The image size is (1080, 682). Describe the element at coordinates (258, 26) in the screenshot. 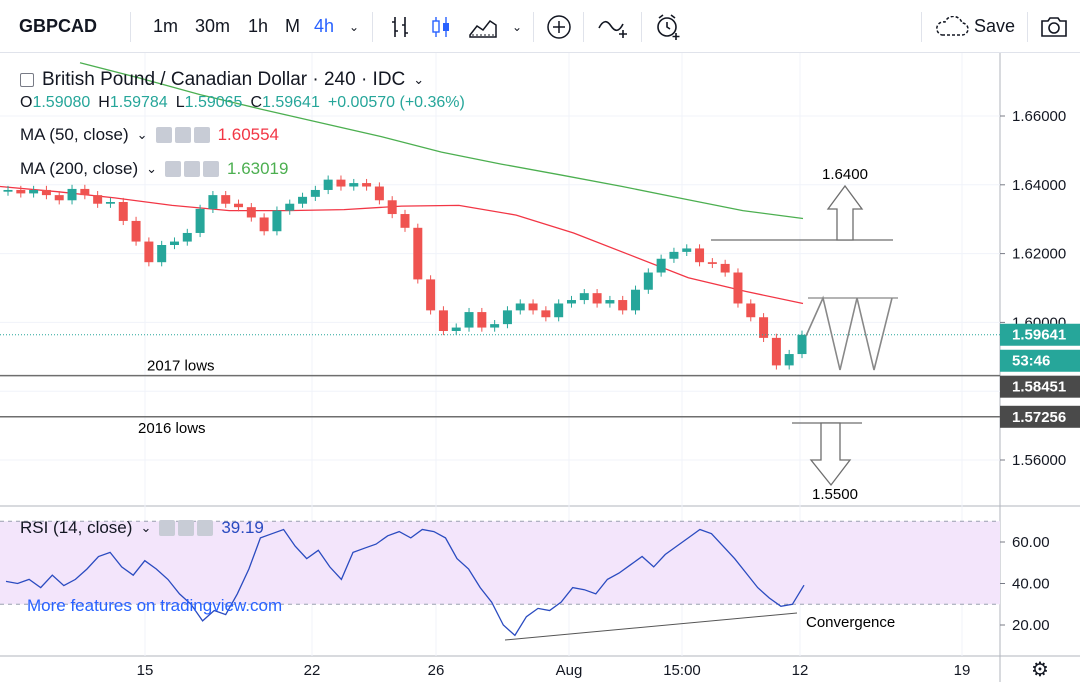

I see `interval-1h-button: 1h` at that location.